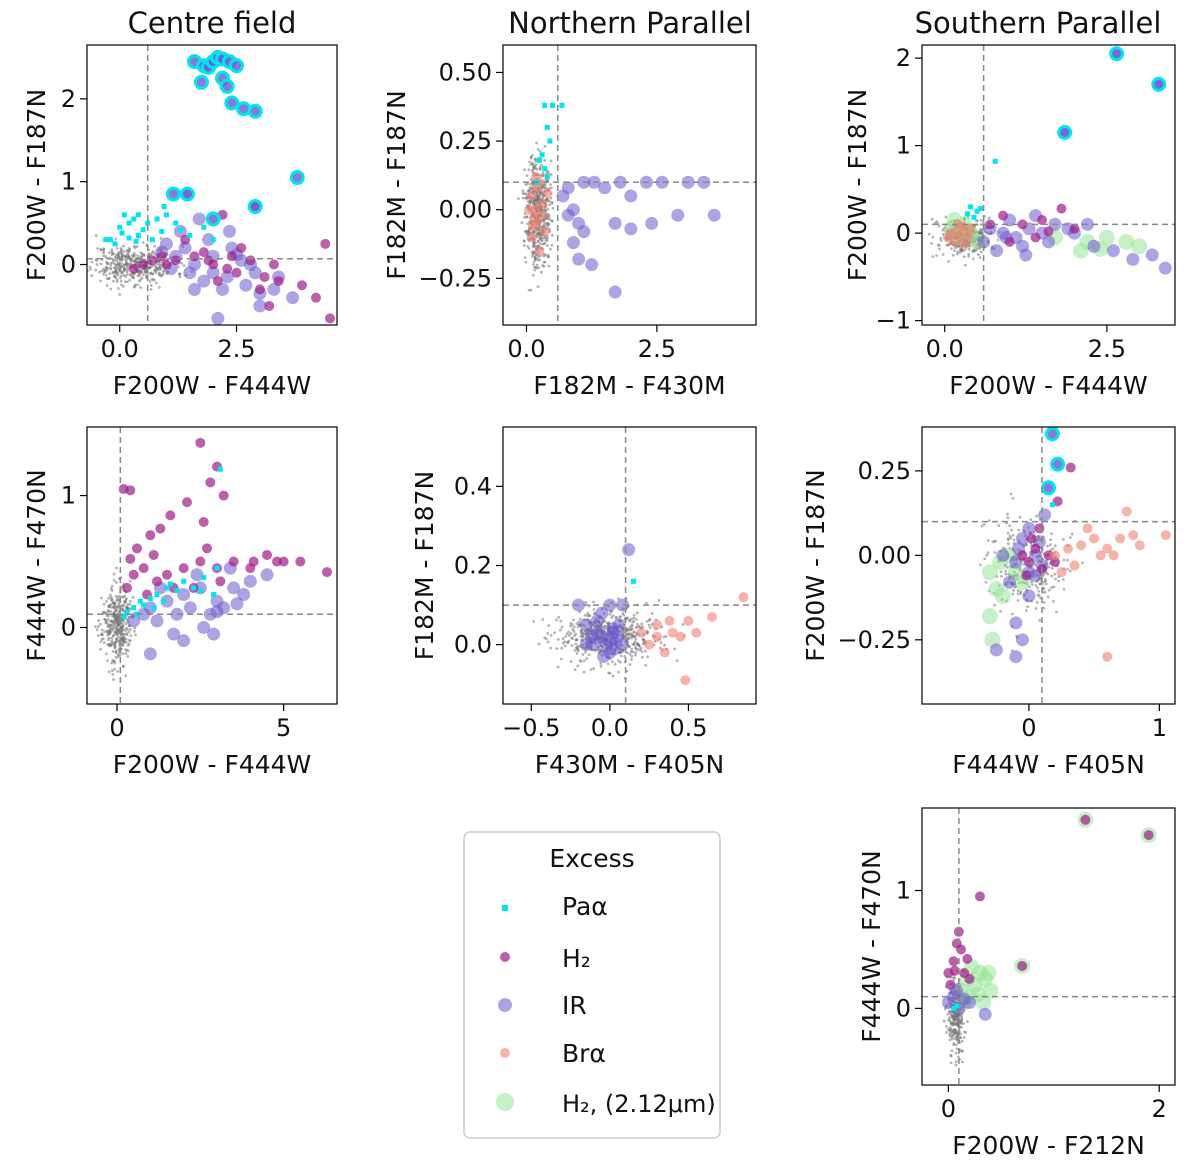  I want to click on x-tick-label: 0.0, so click(526, 349).